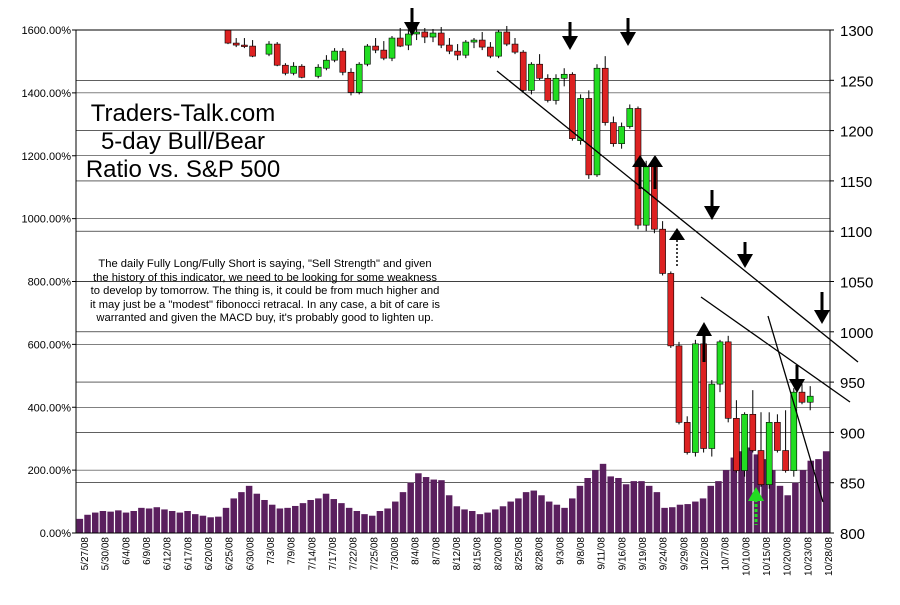 This screenshot has height=605, width=900. What do you see at coordinates (292, 551) in the screenshot?
I see `x-tick-label: 7/9/08` at bounding box center [292, 551].